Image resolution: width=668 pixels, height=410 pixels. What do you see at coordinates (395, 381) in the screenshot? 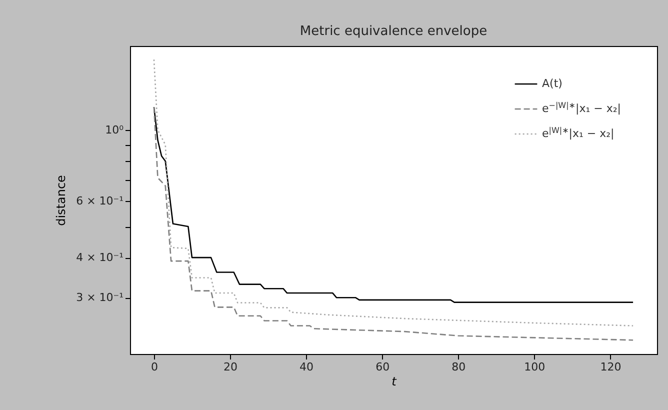
I see `x-axis-title: t` at bounding box center [395, 381].